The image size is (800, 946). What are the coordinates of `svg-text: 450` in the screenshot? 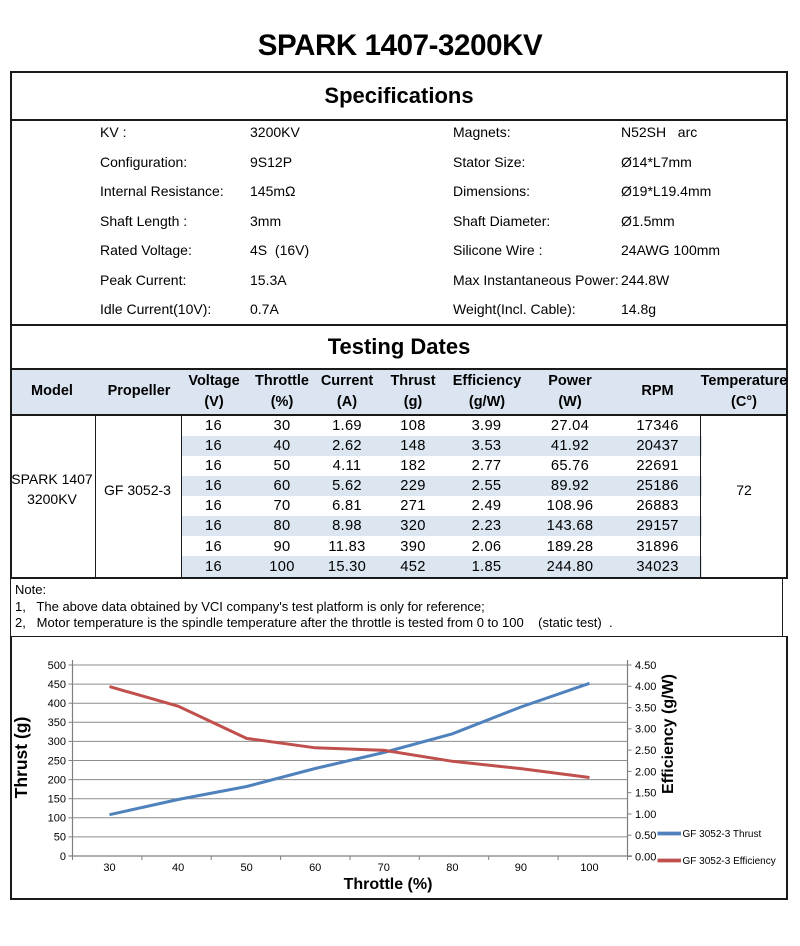 It's located at (57, 685).